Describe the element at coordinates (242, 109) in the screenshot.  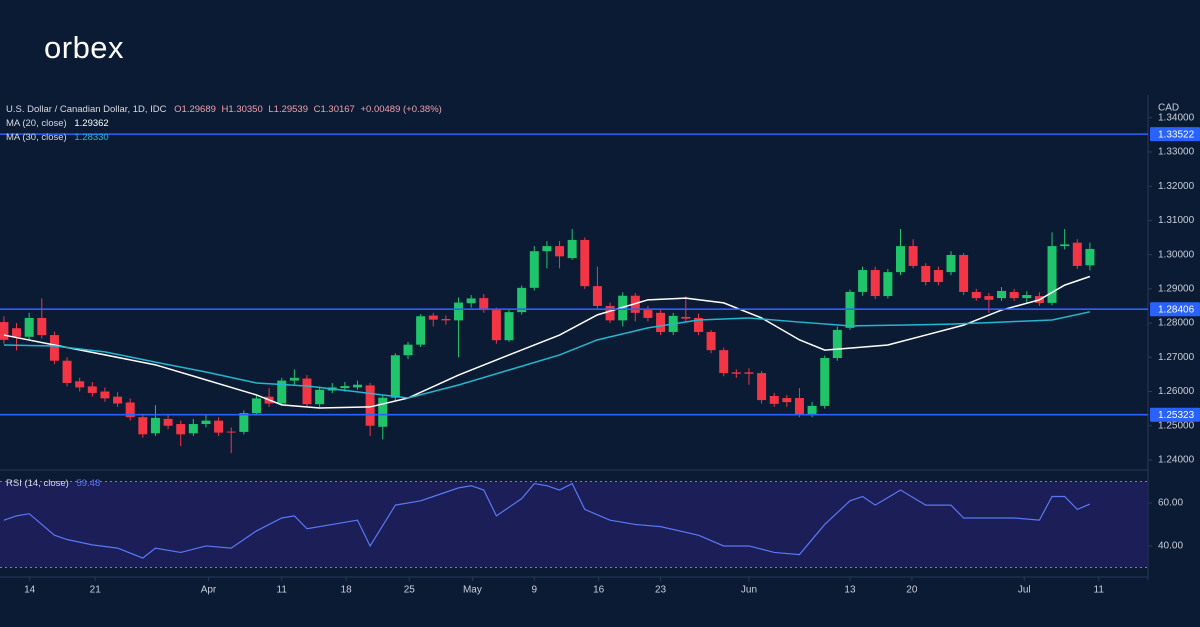
I see `ohlc-label: H1.30350` at that location.